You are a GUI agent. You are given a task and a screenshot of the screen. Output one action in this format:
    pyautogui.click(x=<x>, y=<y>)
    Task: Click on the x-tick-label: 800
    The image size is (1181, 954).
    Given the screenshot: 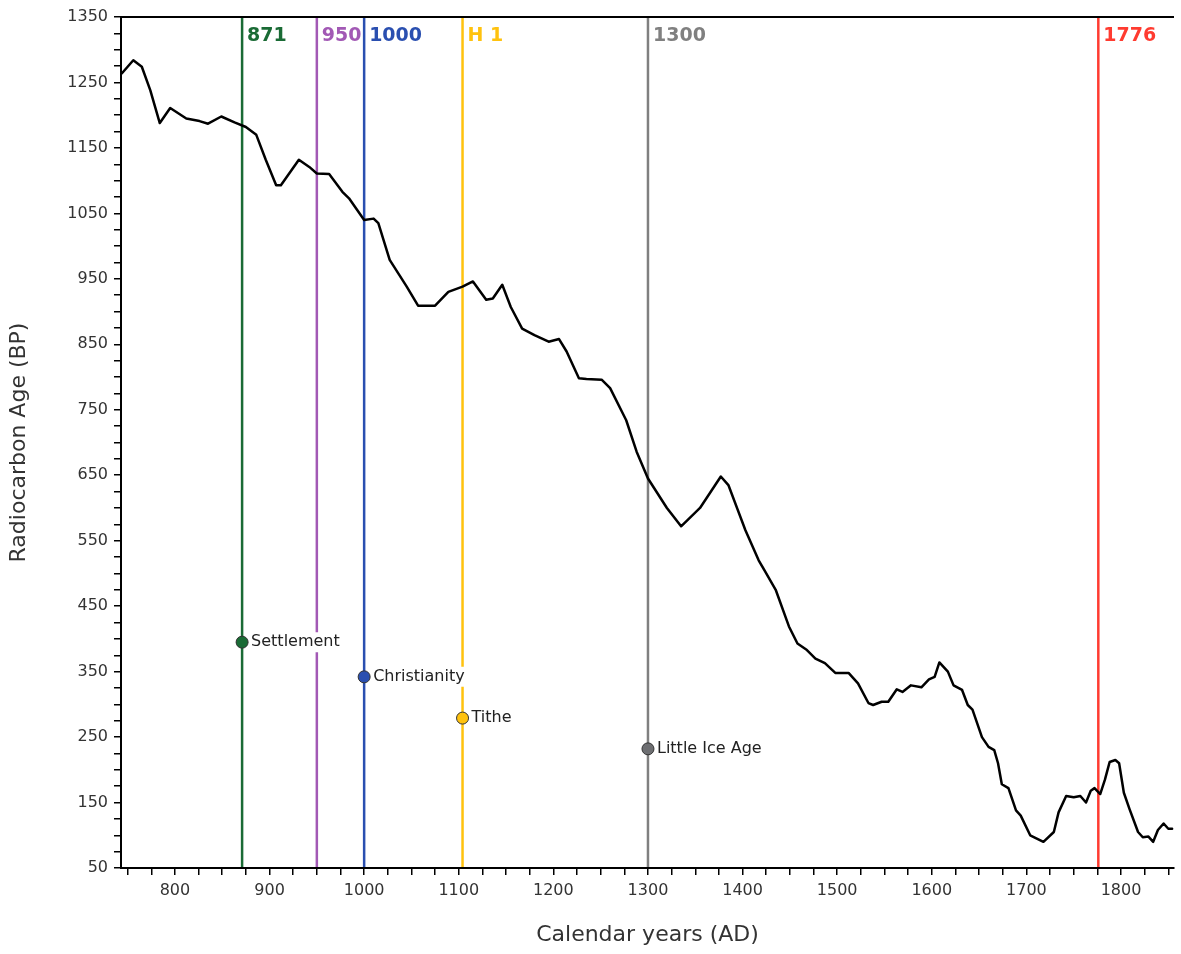 What is the action you would take?
    pyautogui.click(x=175, y=889)
    